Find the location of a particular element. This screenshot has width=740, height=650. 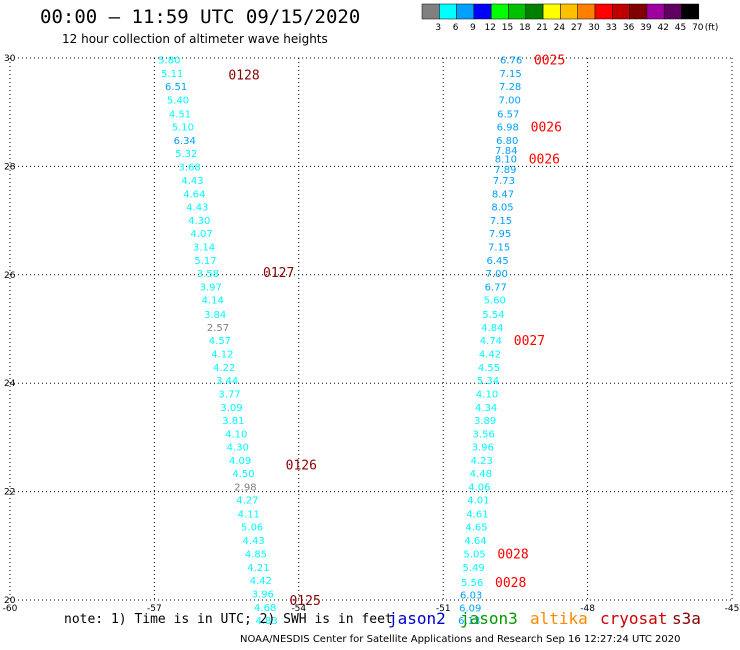

data-point-label: 4.22 is located at coordinates (224, 368).